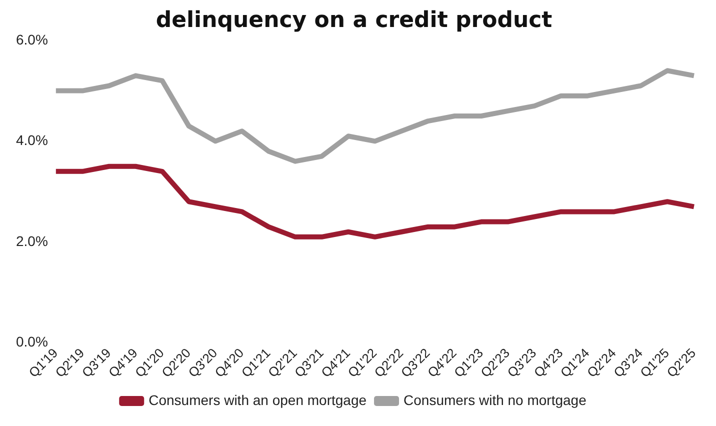  What do you see at coordinates (354, 20) in the screenshot?
I see `chart-title: delinquency on a credit product` at bounding box center [354, 20].